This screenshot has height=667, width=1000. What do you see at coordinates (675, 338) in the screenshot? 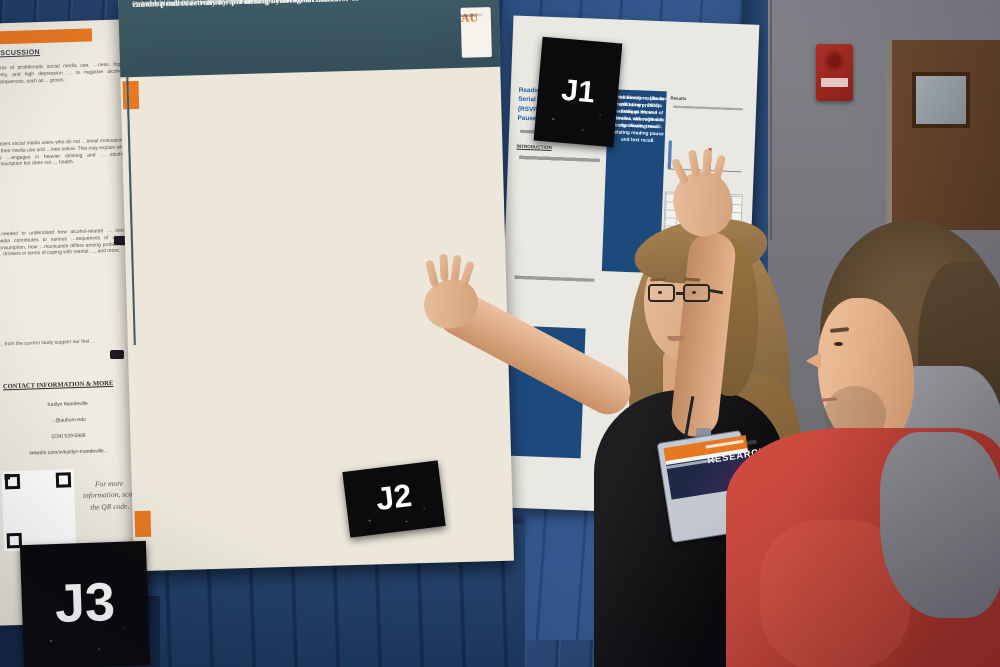
I see `presenter-mouth` at bounding box center [675, 338].